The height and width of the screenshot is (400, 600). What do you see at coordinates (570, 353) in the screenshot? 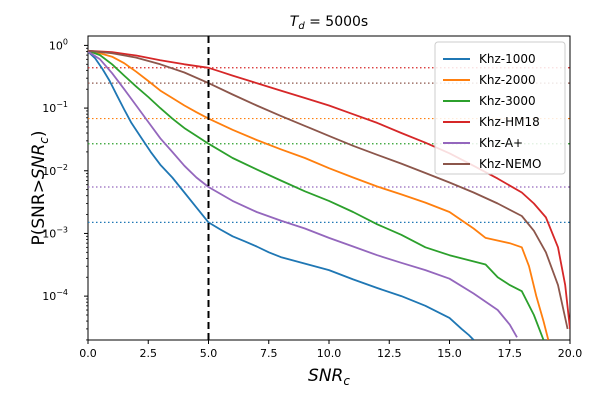
I see `x-tick-label-8: 20.0` at bounding box center [570, 353].